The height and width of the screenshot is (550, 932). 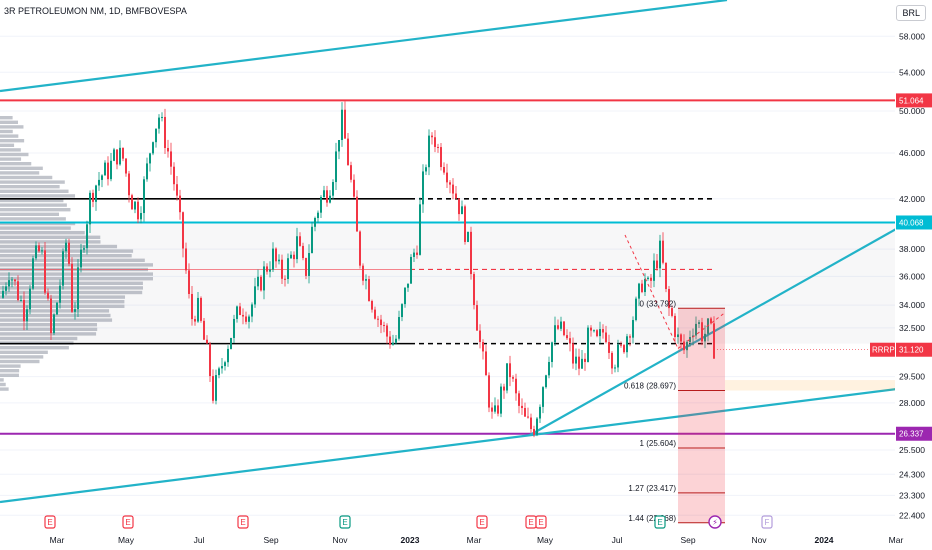 I want to click on time-tick-label: 2023, so click(x=410, y=540).